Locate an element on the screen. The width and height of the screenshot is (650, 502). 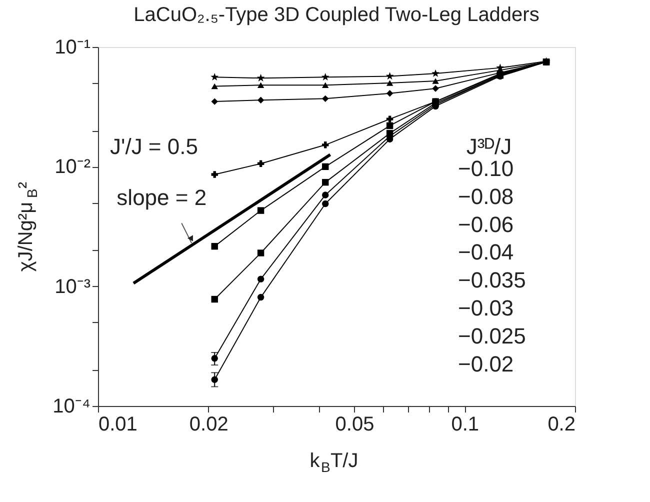
annotation: −0.035 is located at coordinates (492, 280).